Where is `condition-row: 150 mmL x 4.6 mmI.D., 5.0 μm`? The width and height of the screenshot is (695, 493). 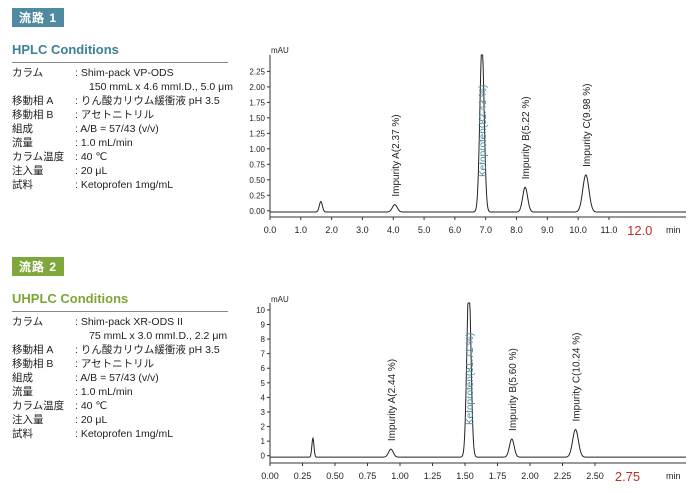
condition-row: 150 mmL x 4.6 mmI.D., 5.0 μm is located at coordinates (132, 87).